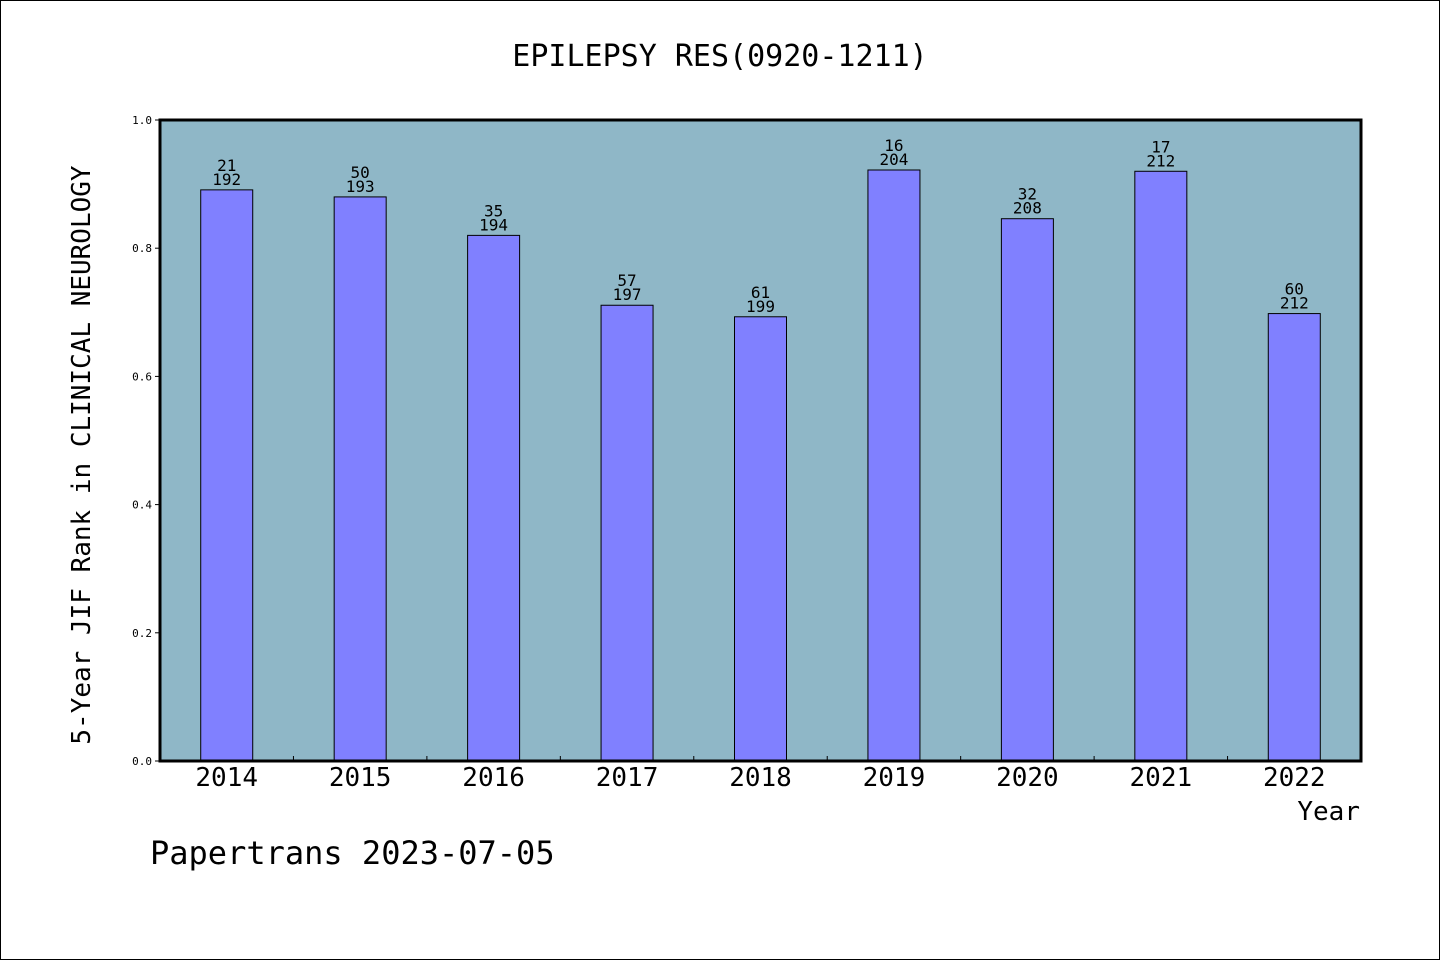 This screenshot has height=960, width=1440. I want to click on x-tick-label: 2017, so click(627, 778).